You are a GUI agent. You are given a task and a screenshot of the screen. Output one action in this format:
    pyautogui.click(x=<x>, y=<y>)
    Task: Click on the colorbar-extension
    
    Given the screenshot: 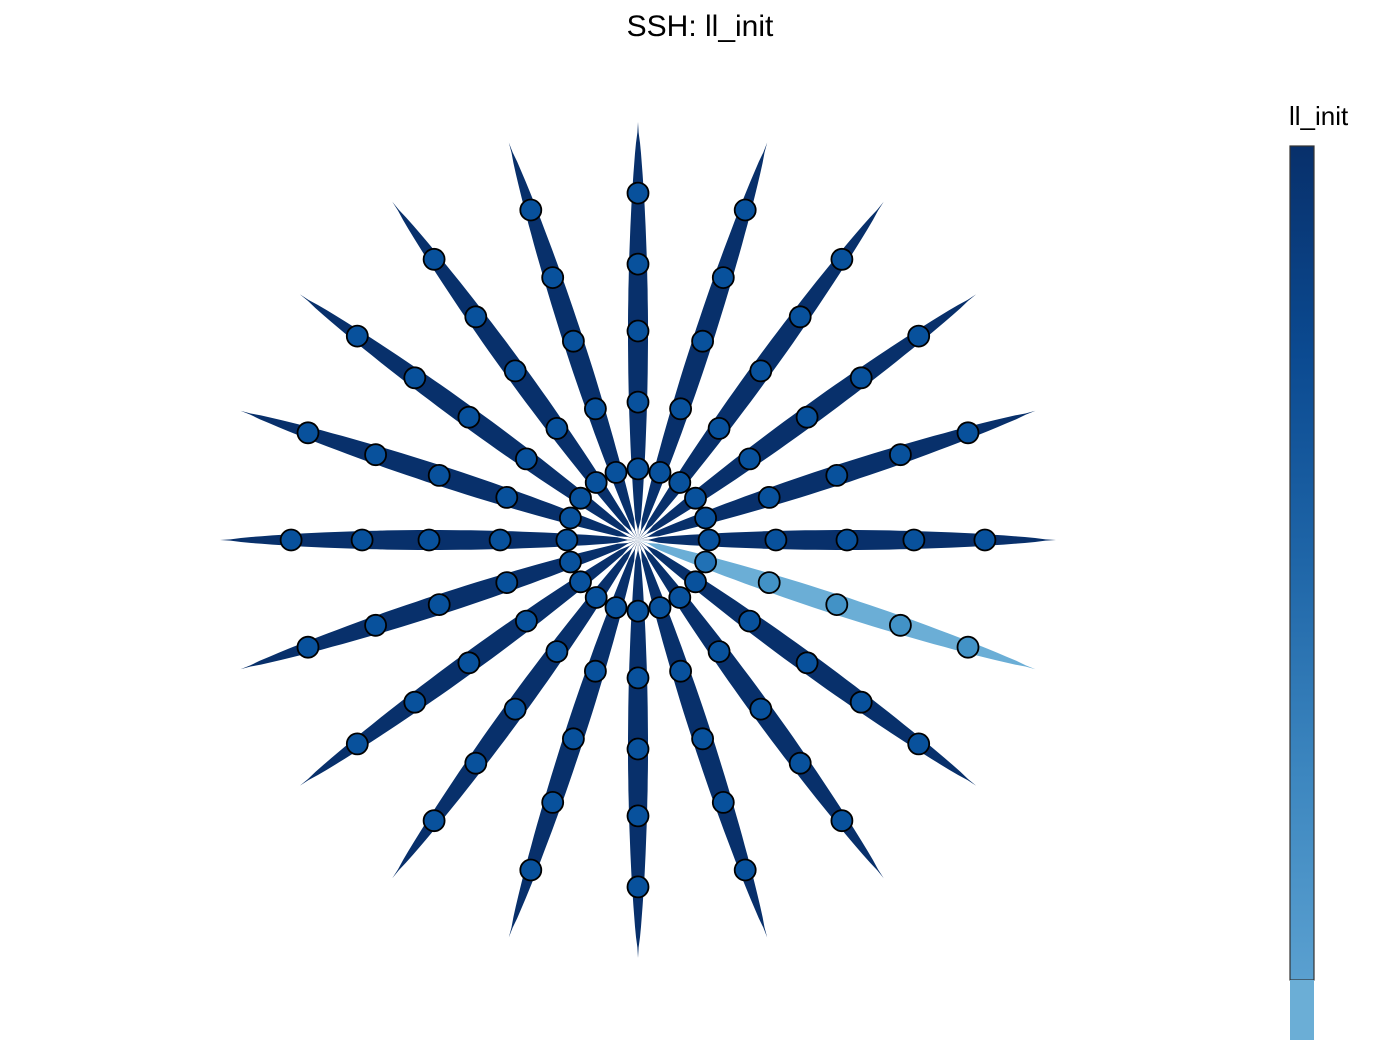 What is the action you would take?
    pyautogui.click(x=1302, y=1010)
    